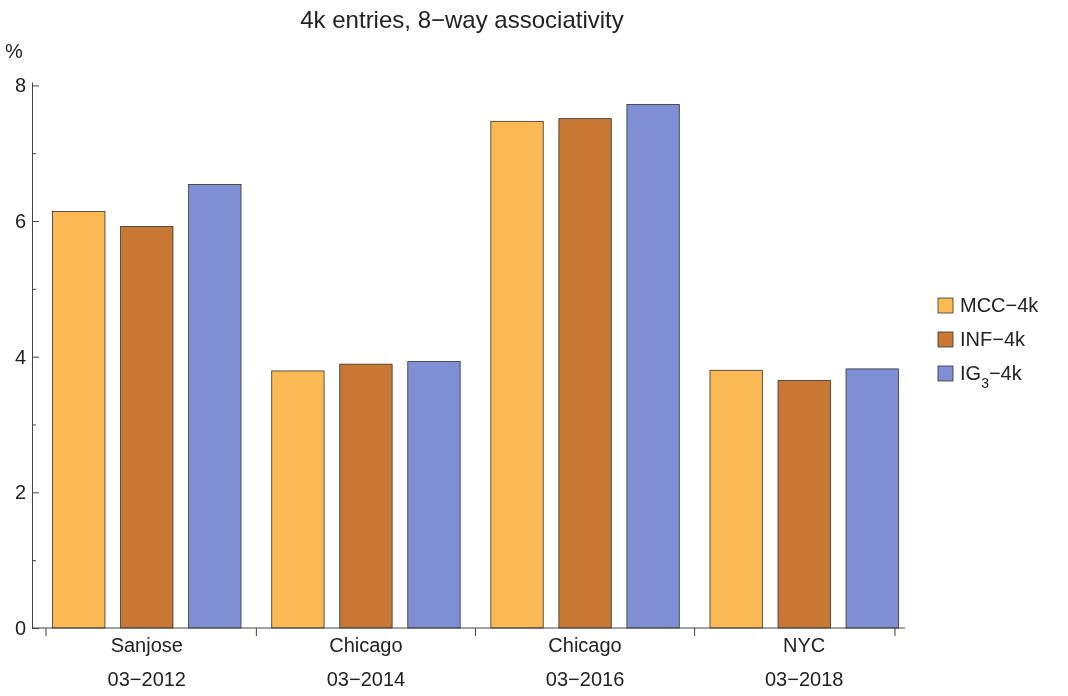 The height and width of the screenshot is (696, 1068). What do you see at coordinates (991, 376) in the screenshot?
I see `legend-label: IG$_{3}$−4k` at bounding box center [991, 376].